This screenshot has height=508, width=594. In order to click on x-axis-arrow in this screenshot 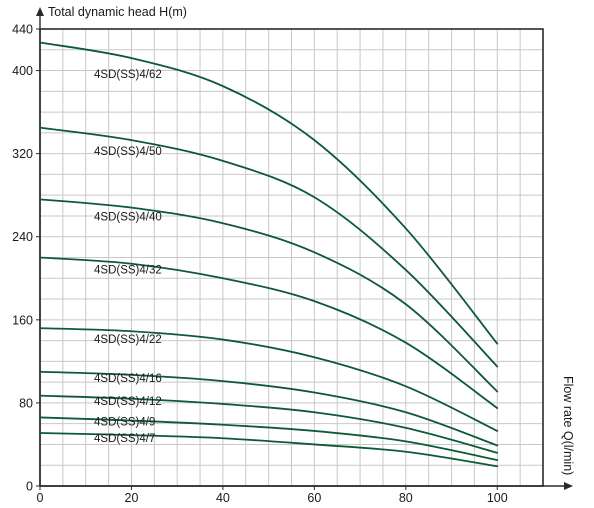, I will do `click(568, 486)`.